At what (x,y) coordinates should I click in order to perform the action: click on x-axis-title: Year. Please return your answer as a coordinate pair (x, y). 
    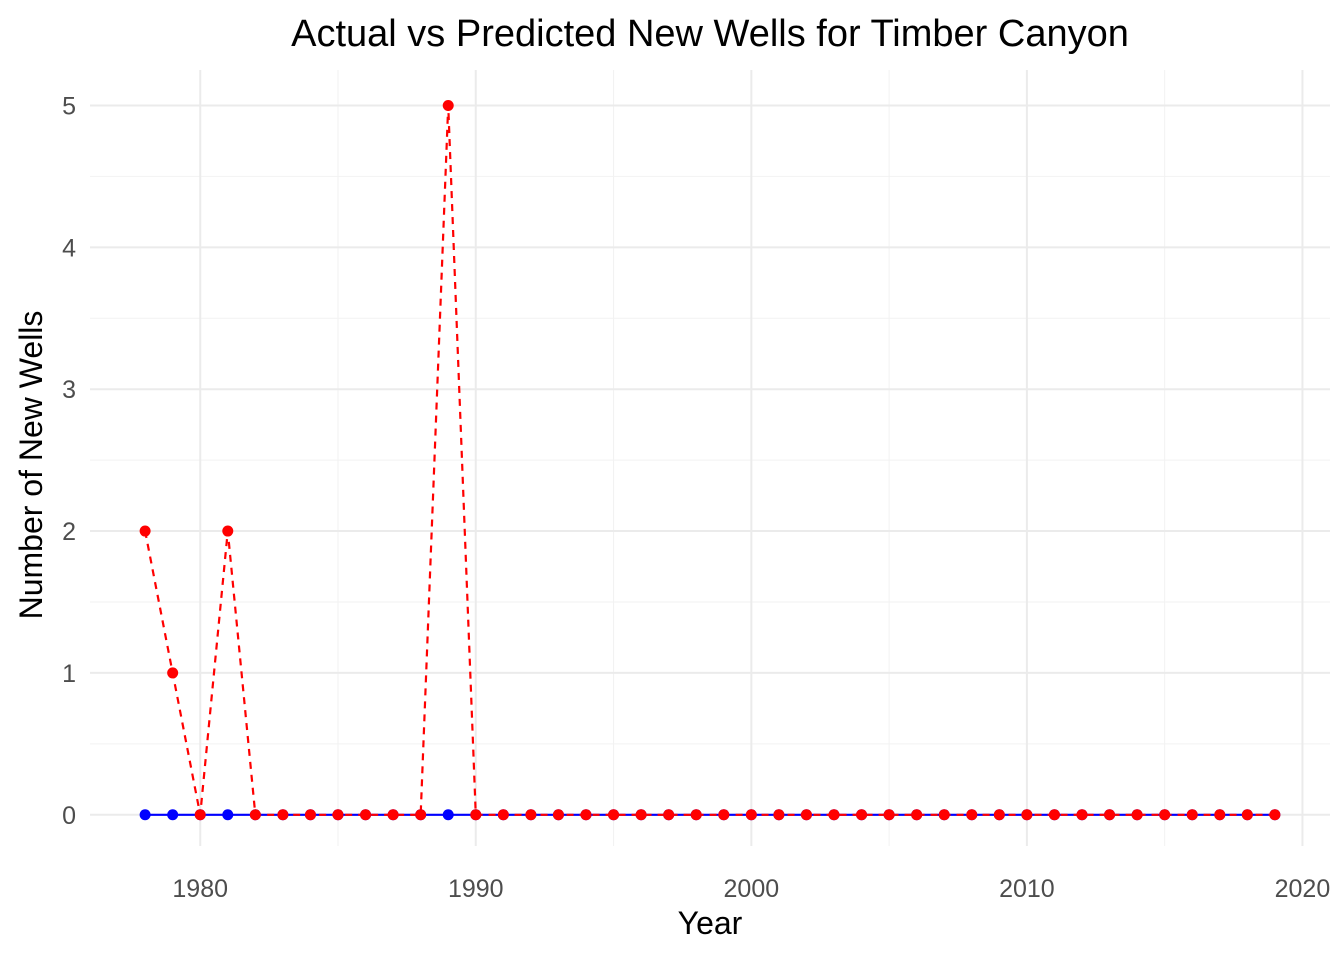
    Looking at the image, I should click on (710, 923).